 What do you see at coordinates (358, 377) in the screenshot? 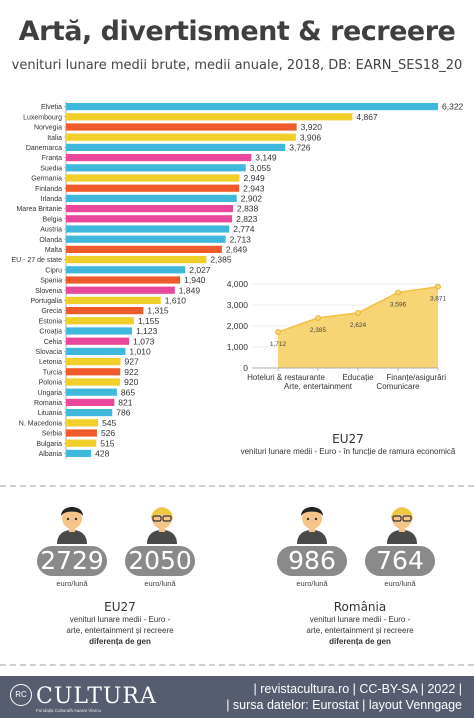
I see `area-category-label: Educație` at bounding box center [358, 377].